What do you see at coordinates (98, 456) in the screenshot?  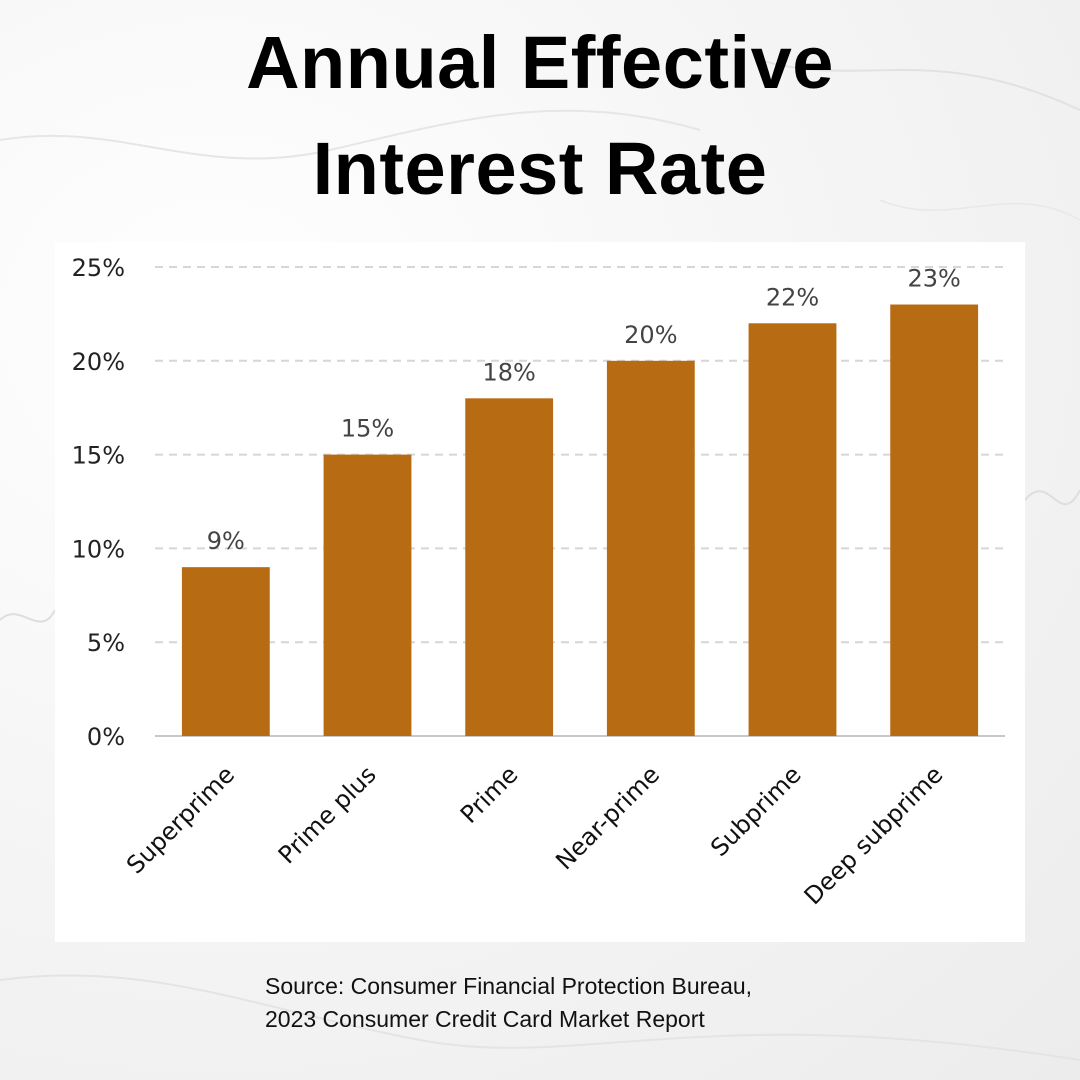 I see `y-tick-label: 15%` at bounding box center [98, 456].